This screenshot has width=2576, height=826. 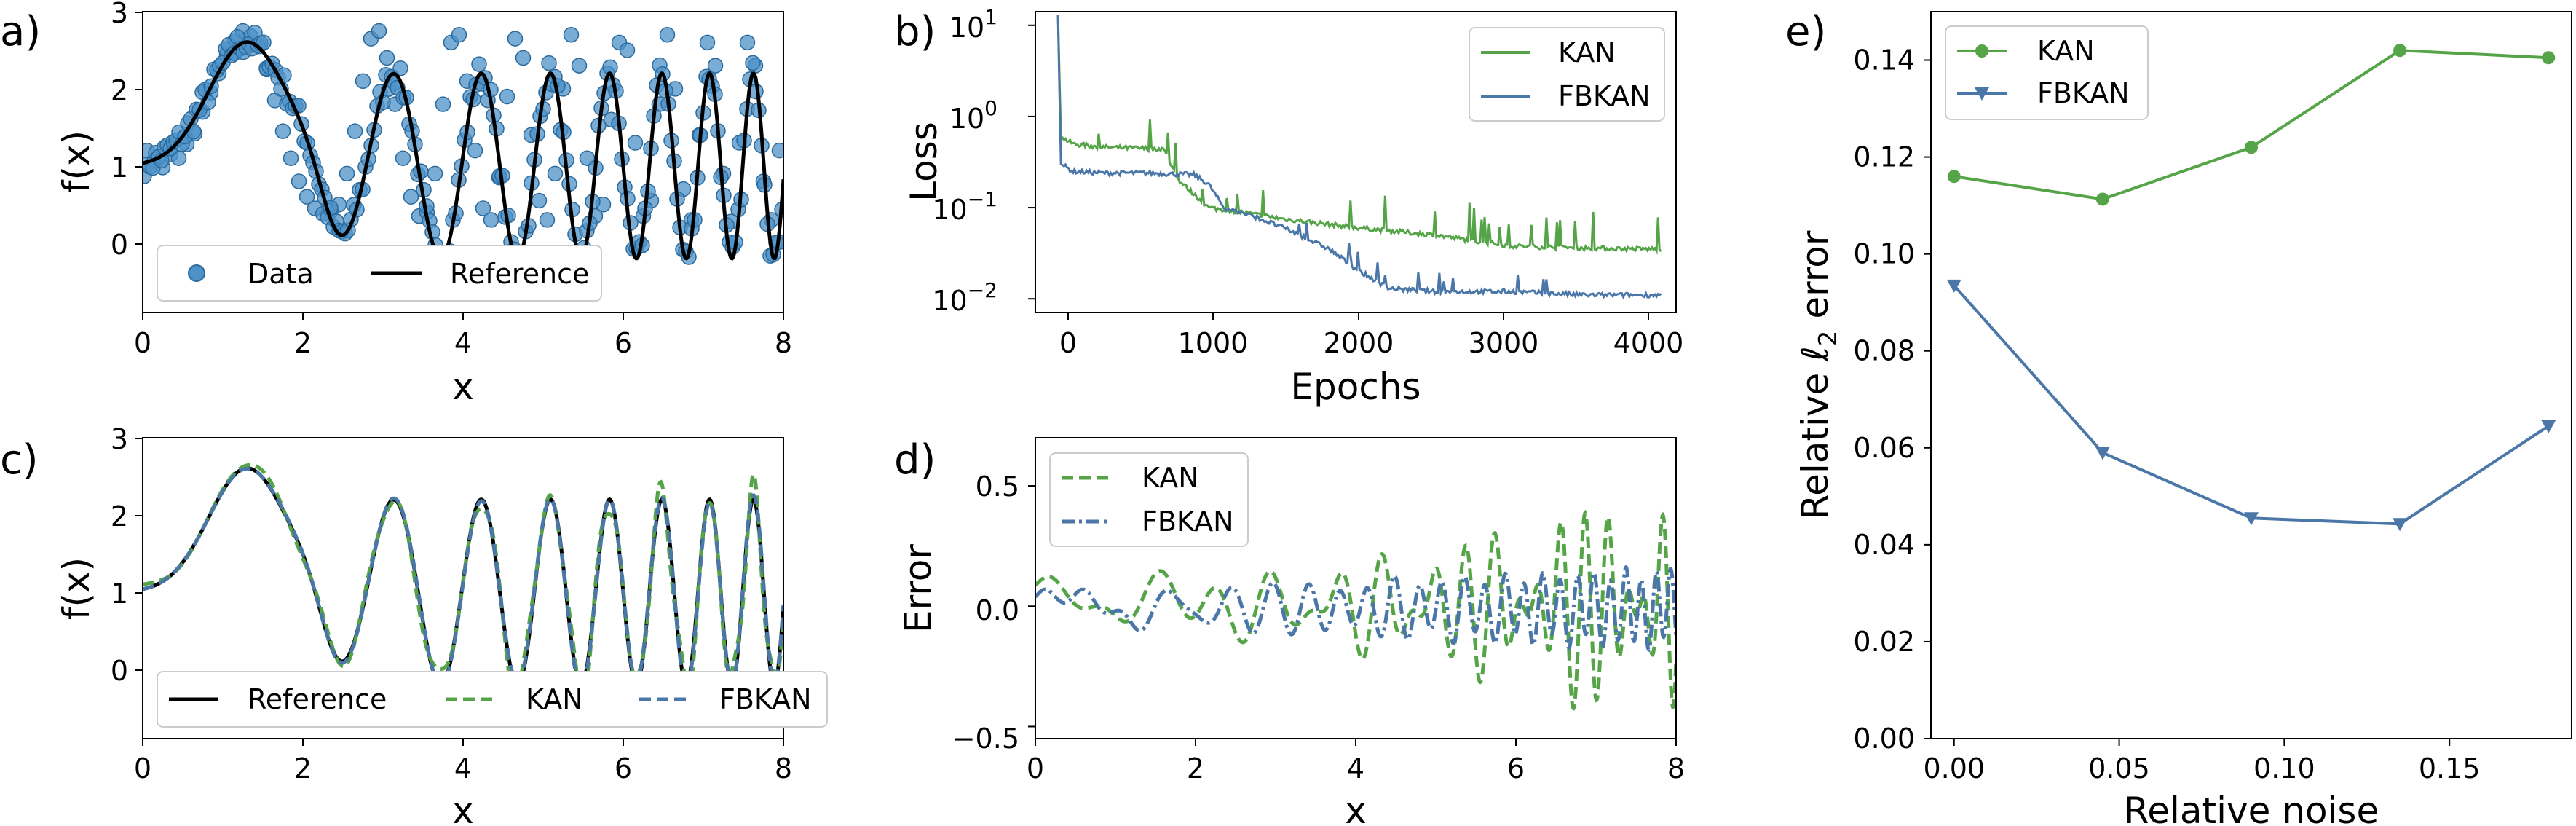 I want to click on loss-line-kan, so click(x=1359, y=135).